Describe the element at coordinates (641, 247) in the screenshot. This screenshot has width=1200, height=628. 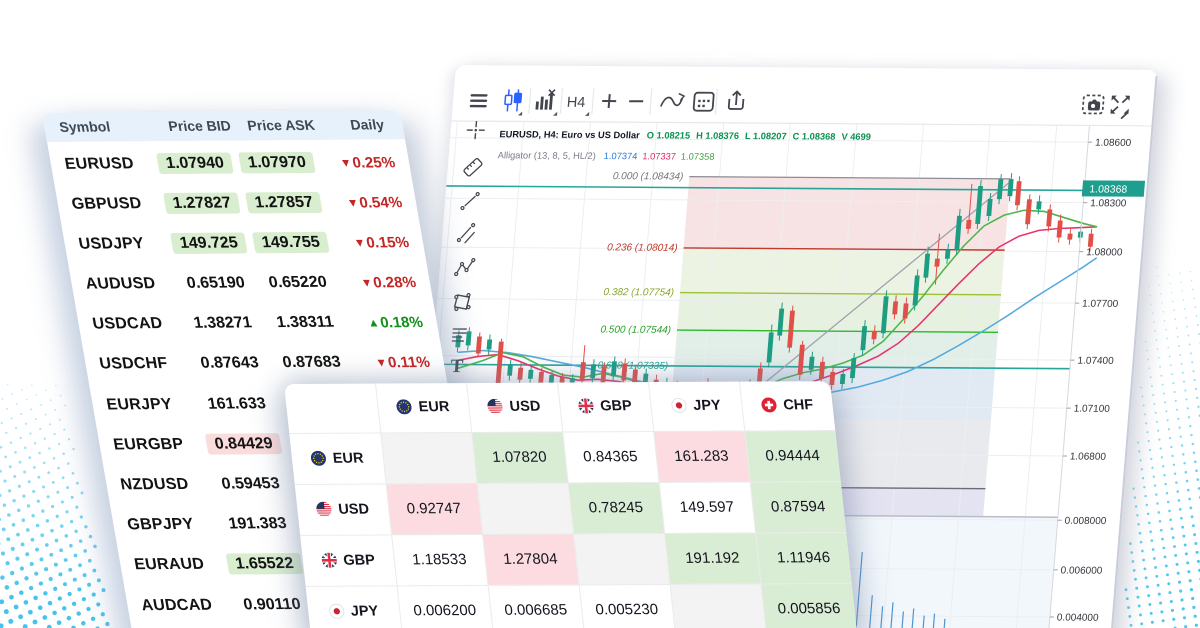
I see `svg-text: 0.236 (1.08014)` at that location.